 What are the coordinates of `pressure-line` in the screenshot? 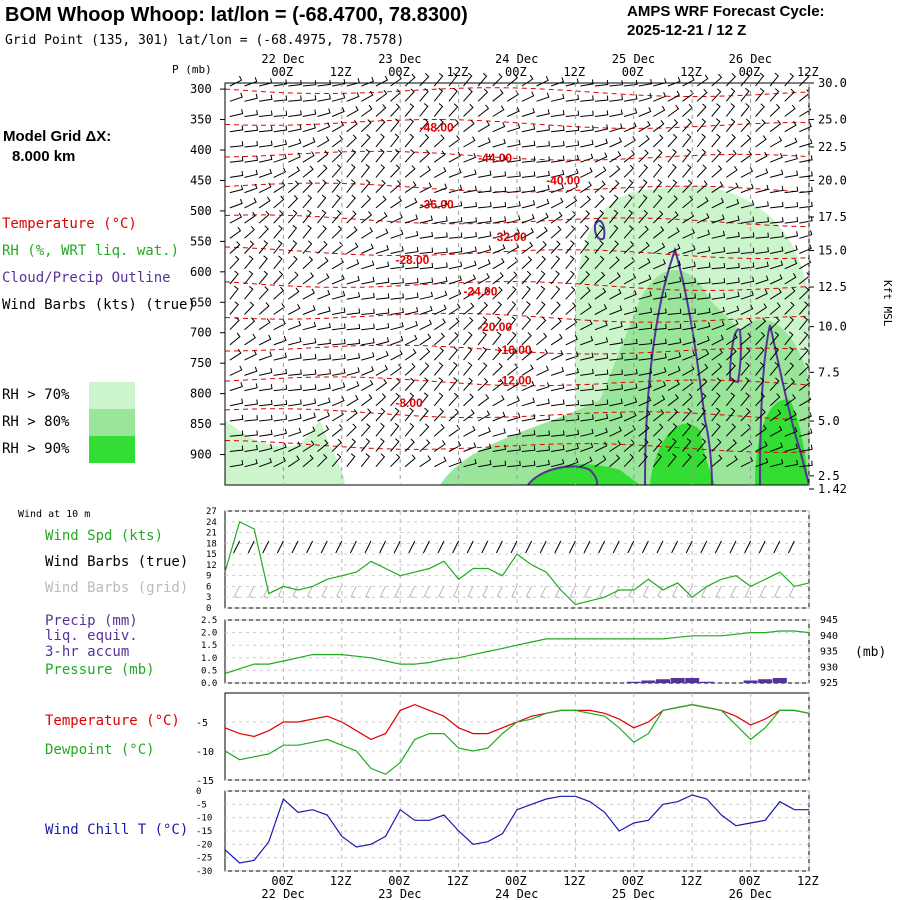 It's located at (517, 652).